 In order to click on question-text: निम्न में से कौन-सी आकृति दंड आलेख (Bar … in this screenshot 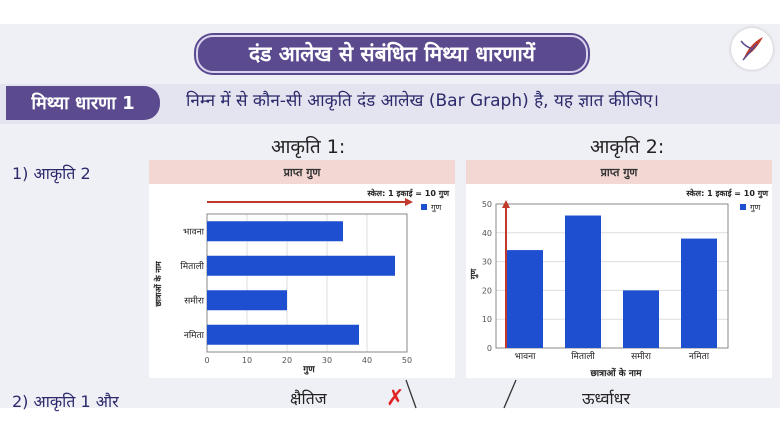, I will do `click(422, 101)`.